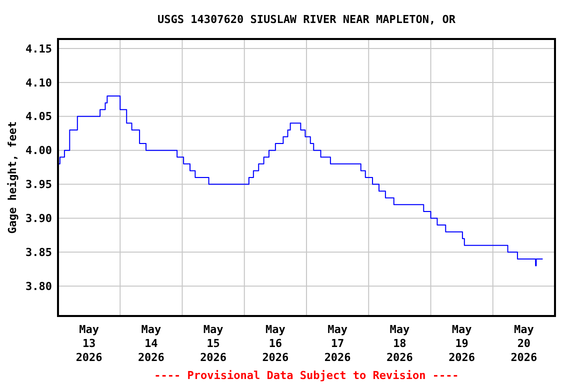 This screenshot has height=384, width=576. I want to click on y-tick-label: 4.00, so click(39, 151).